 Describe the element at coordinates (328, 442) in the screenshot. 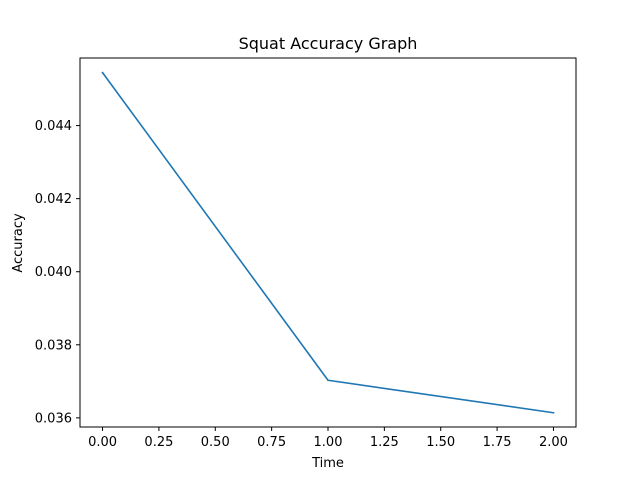

I see `x-tick-label: 1.00` at that location.